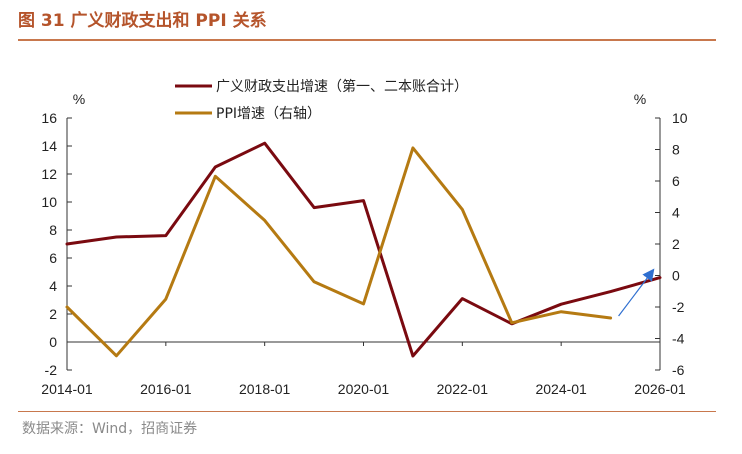 Image resolution: width=742 pixels, height=454 pixels. I want to click on x-tick-label: 2020-01, so click(364, 389).